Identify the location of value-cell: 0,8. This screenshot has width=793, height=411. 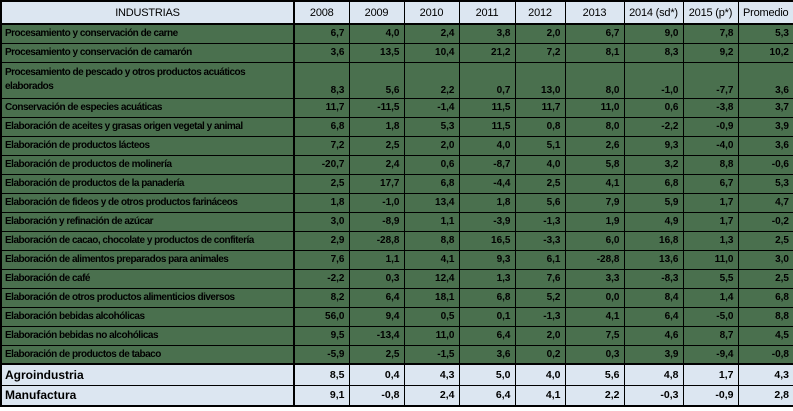
(540, 126).